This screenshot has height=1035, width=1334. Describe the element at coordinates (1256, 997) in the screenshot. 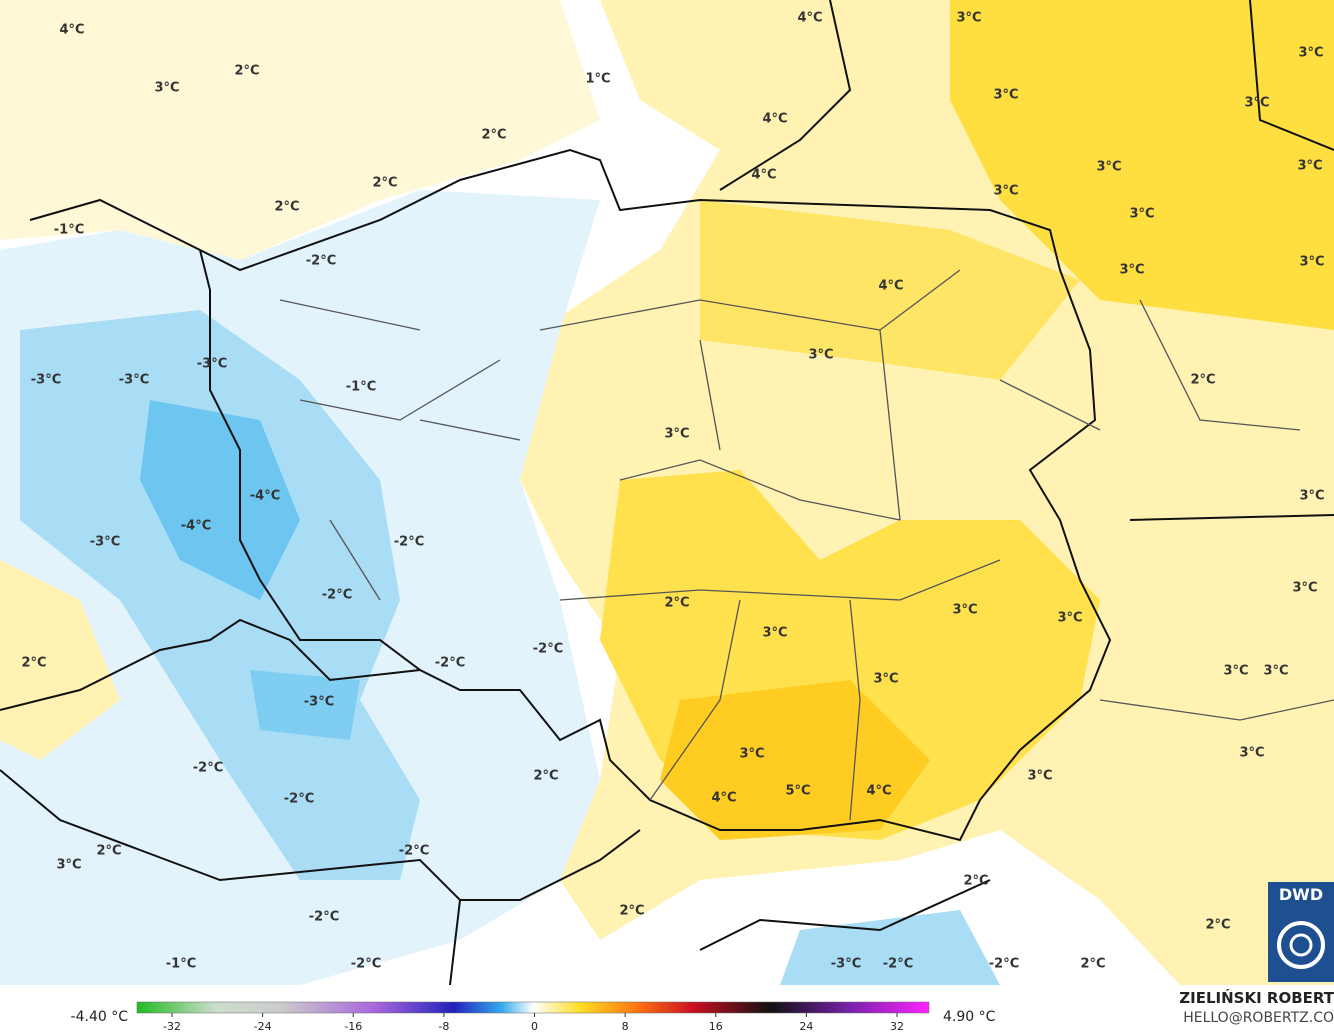

I see `credit-name: ZIELIŃSKI ROBERT` at that location.